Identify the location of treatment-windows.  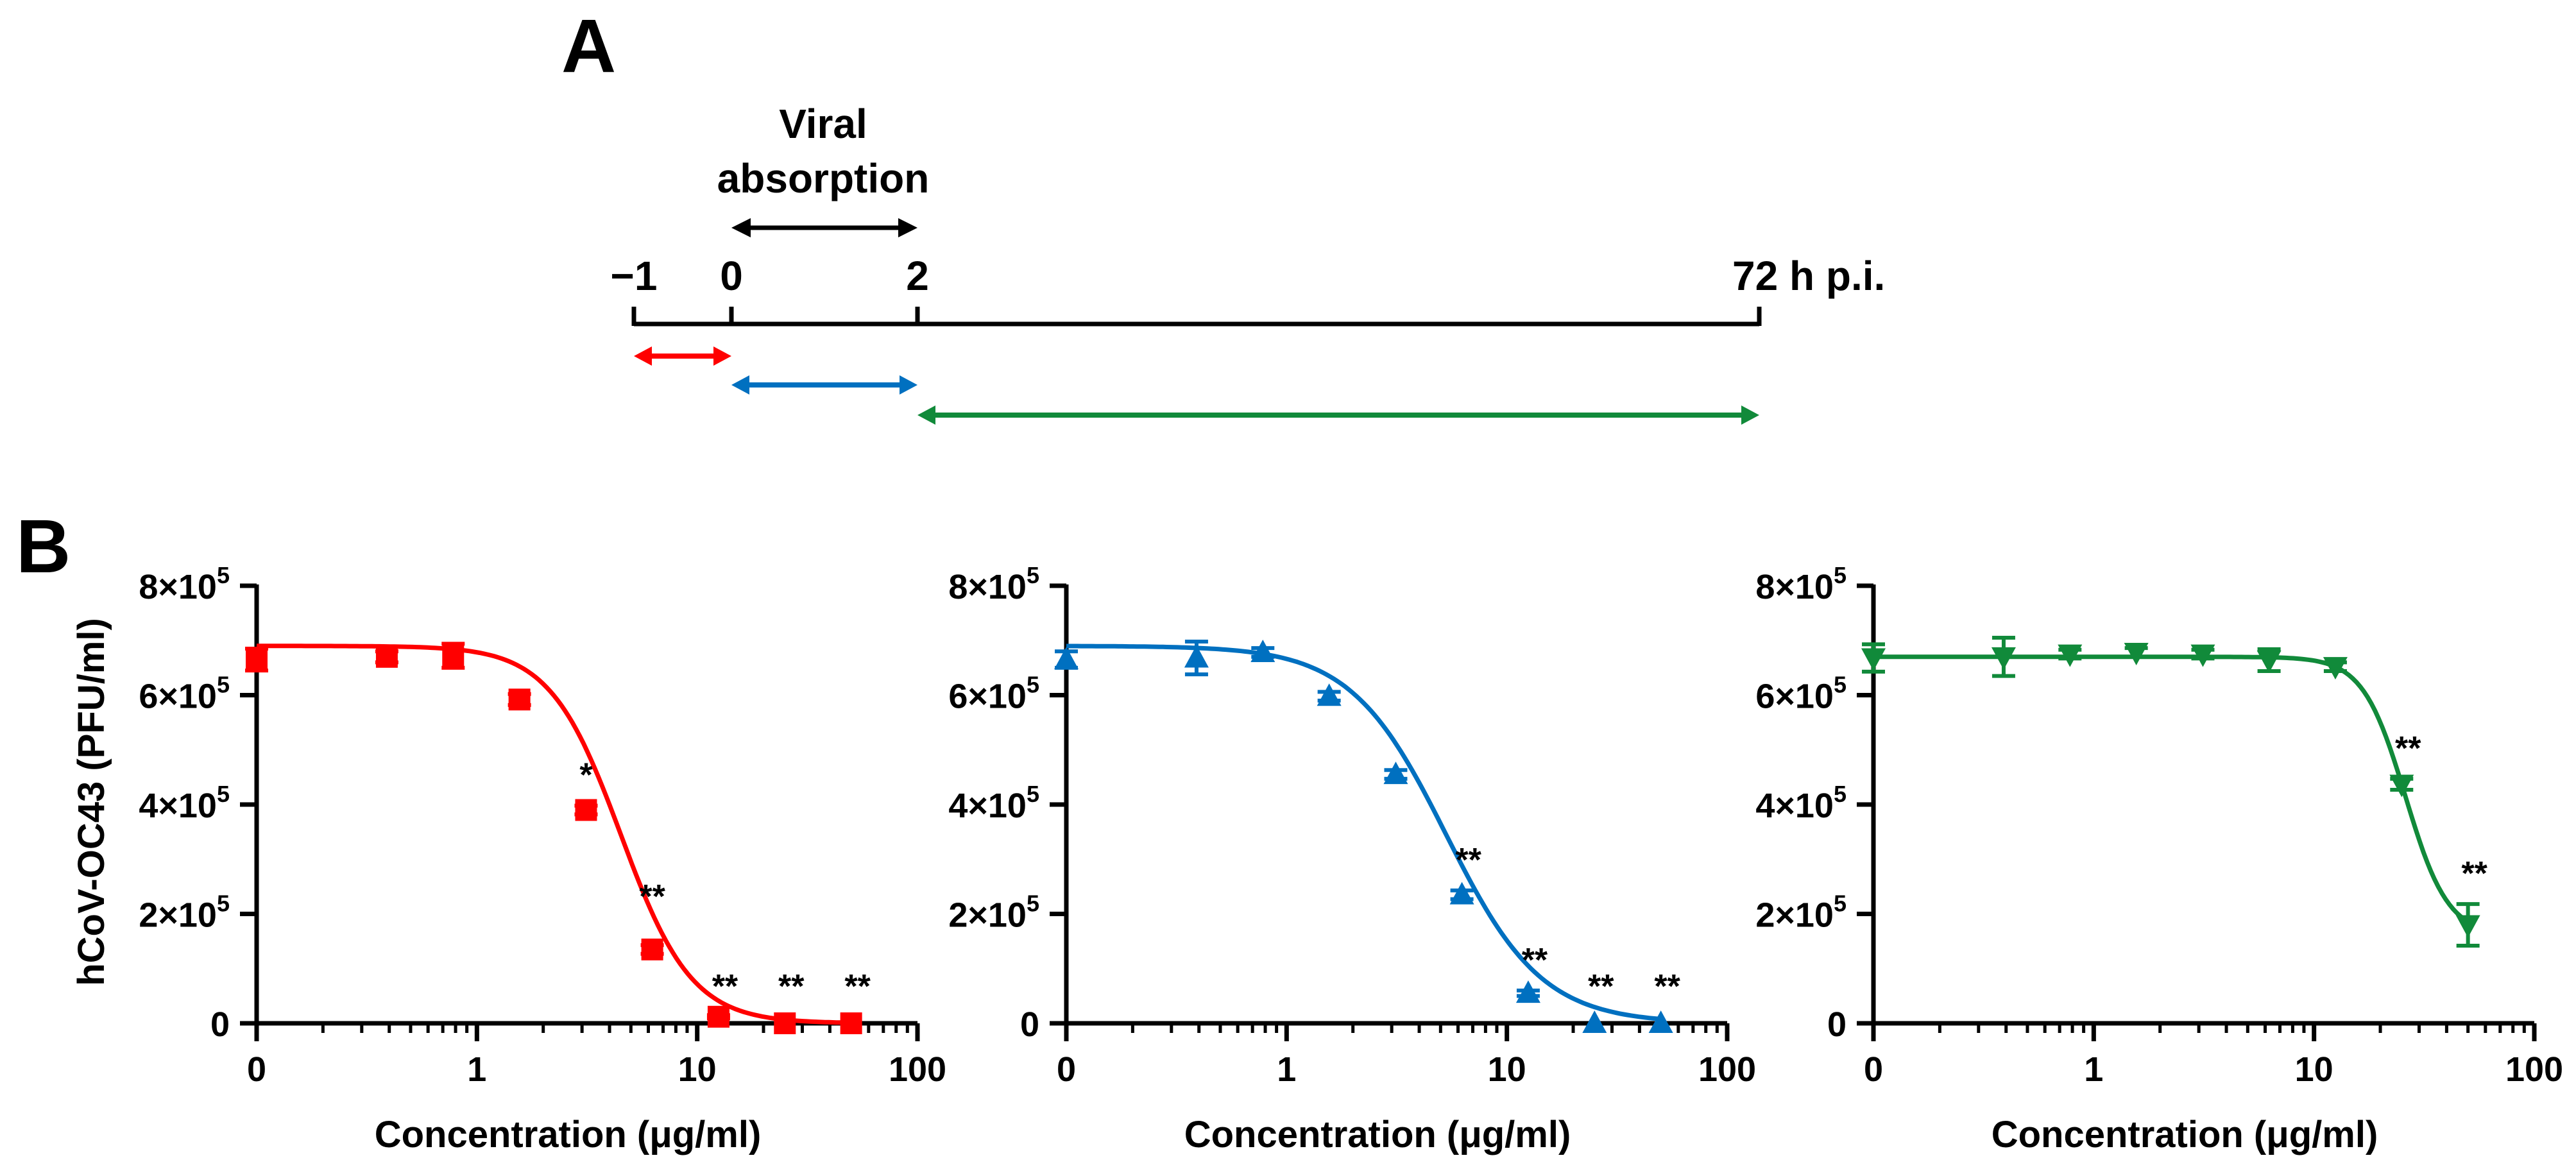
(1196, 385).